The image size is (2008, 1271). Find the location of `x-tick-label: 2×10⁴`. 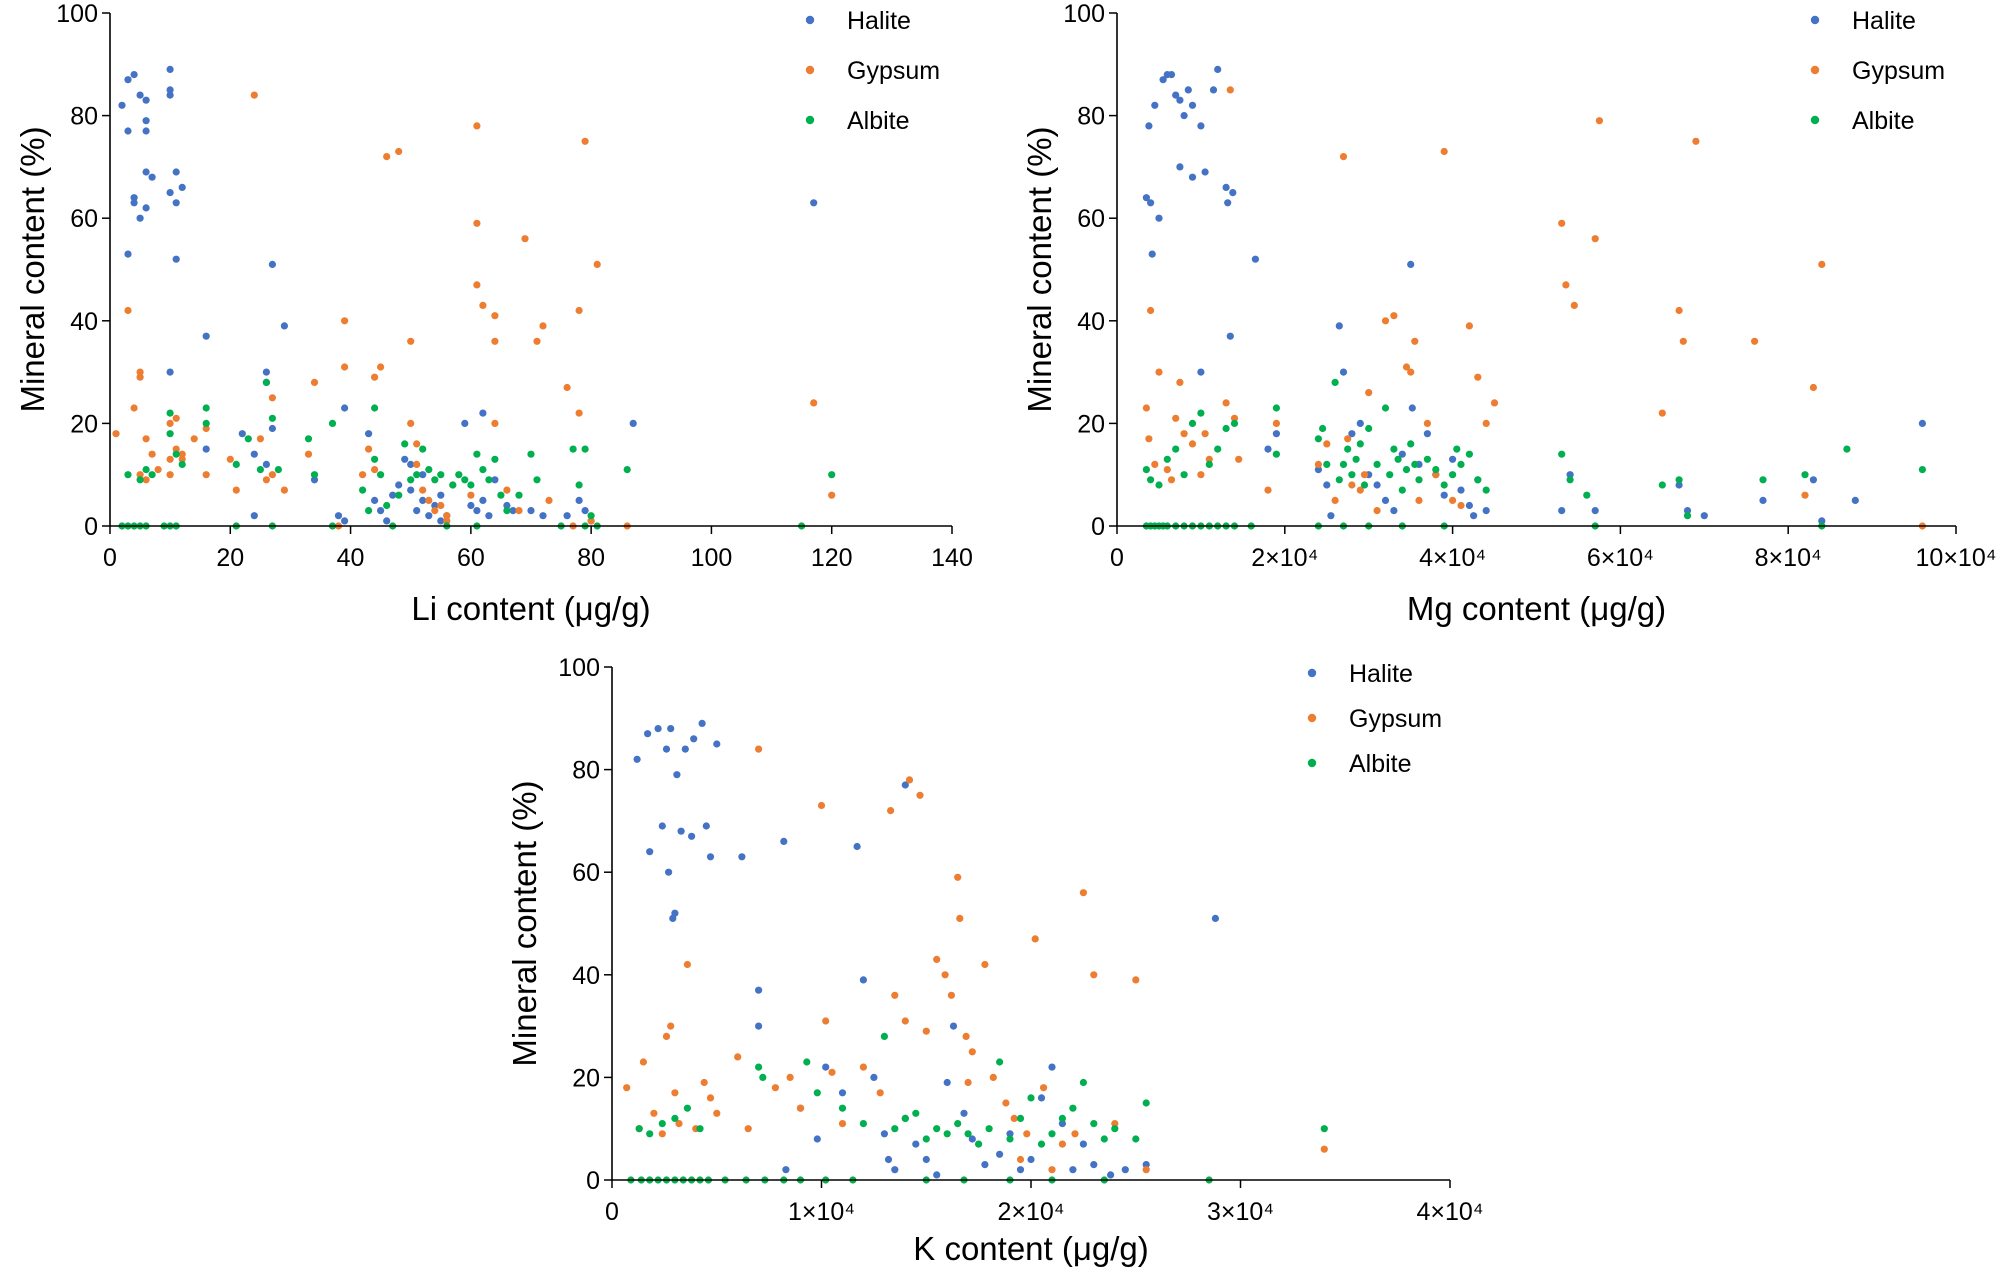

x-tick-label: 2×10⁴ is located at coordinates (1284, 558).